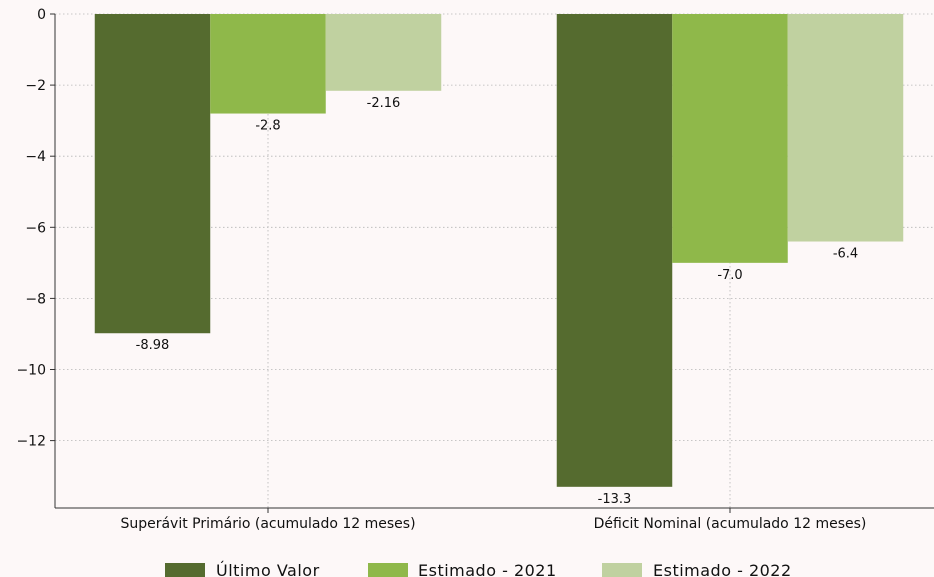 The width and height of the screenshot is (934, 577). Describe the element at coordinates (383, 52) in the screenshot. I see `bar-estimado-2022-superavit-primario` at that location.